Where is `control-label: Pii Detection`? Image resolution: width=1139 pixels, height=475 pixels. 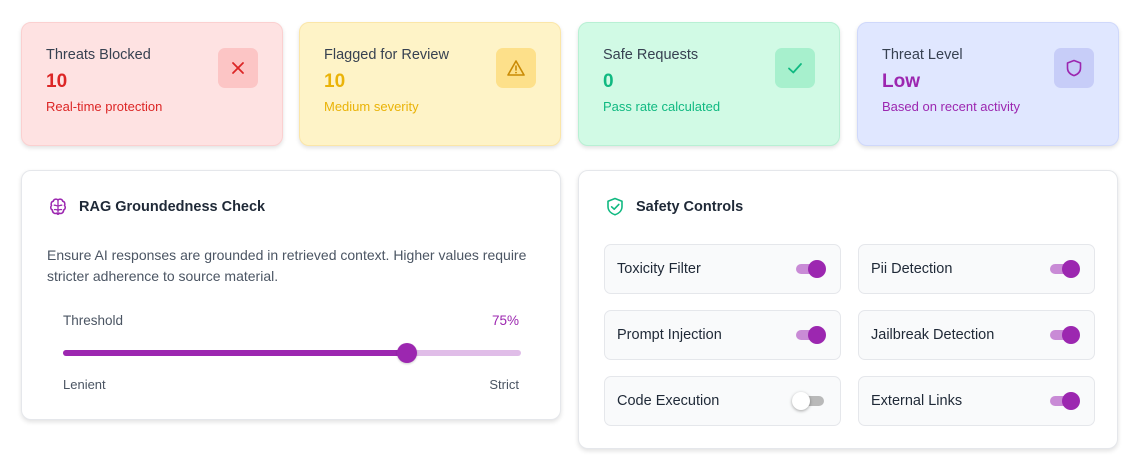 control-label: Pii Detection is located at coordinates (912, 269).